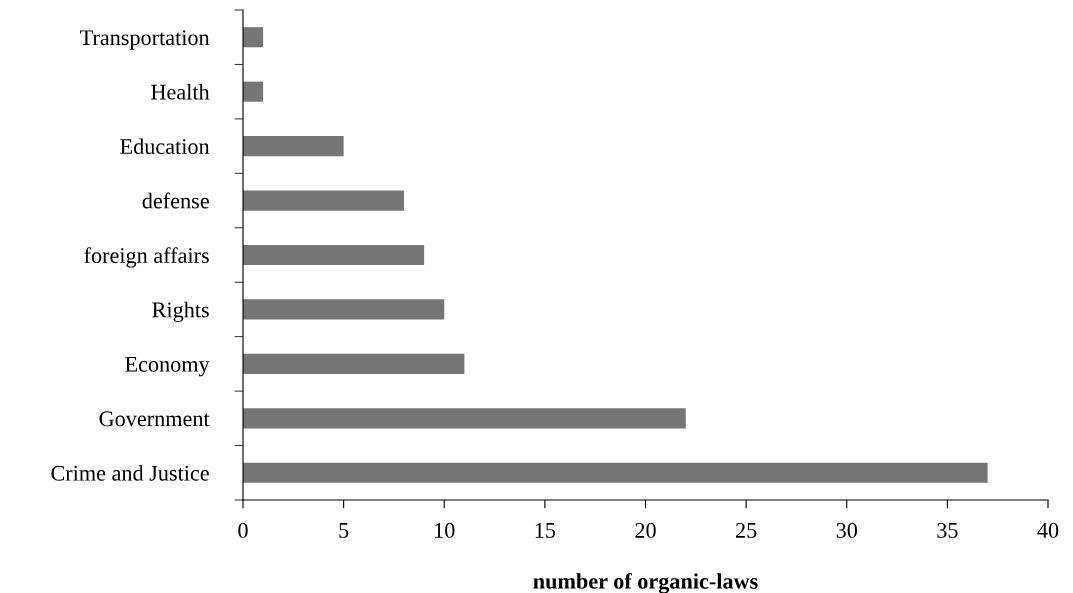 Image resolution: width=1073 pixels, height=593 pixels. Describe the element at coordinates (545, 530) in the screenshot. I see `x-tick-label: 15` at that location.